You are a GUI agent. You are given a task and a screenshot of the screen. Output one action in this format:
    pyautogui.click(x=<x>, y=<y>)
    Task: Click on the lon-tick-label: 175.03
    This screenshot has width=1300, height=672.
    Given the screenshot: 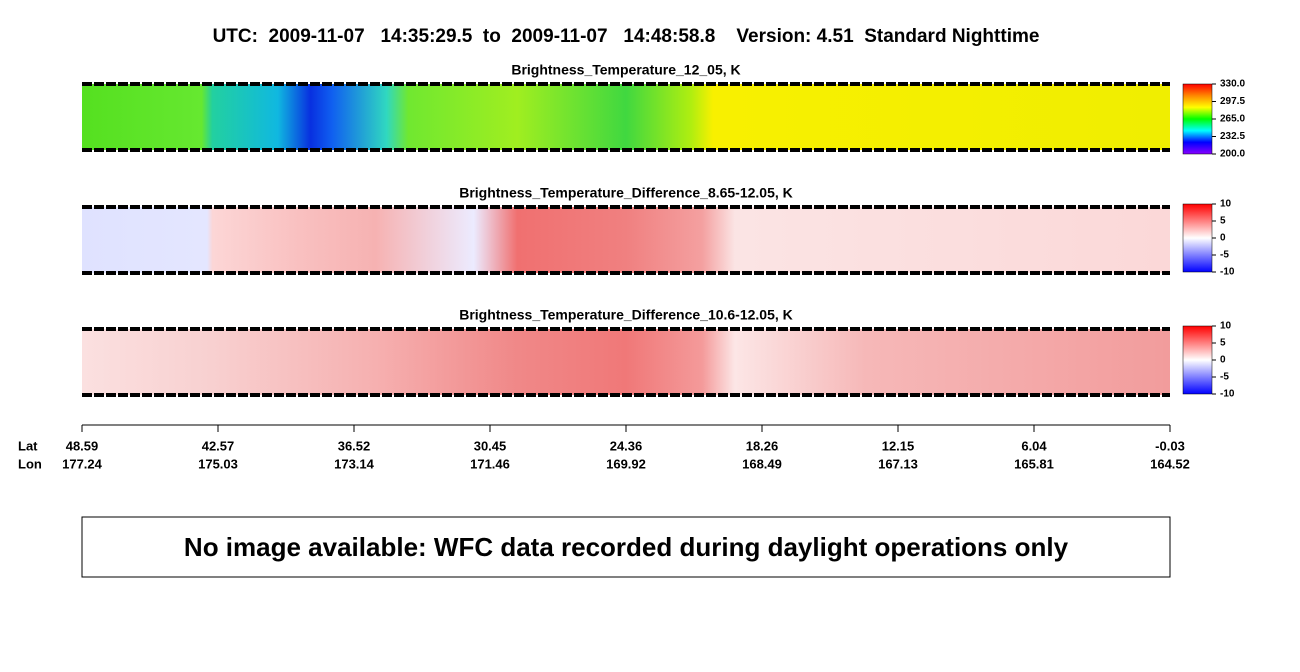 What is the action you would take?
    pyautogui.click(x=218, y=463)
    